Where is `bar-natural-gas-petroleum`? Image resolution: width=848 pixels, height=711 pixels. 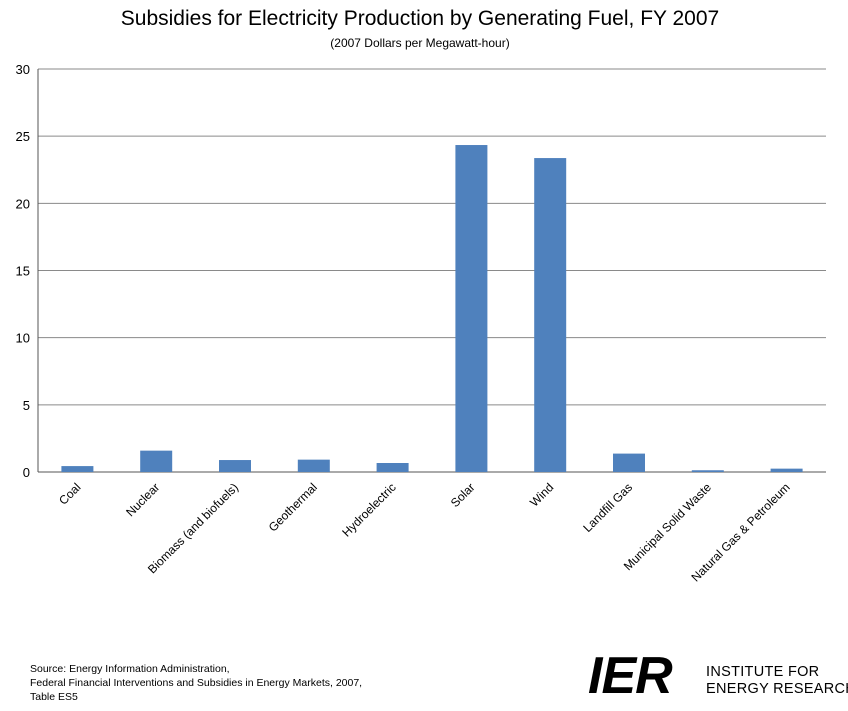 bar-natural-gas-petroleum is located at coordinates (786, 470).